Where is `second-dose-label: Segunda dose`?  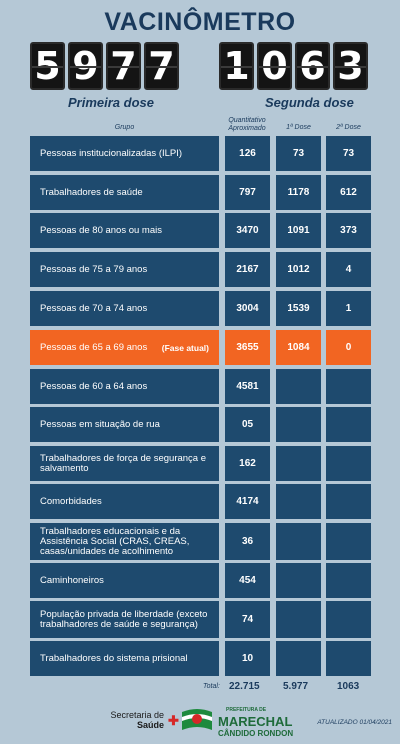
second-dose-label: Segunda dose is located at coordinates (309, 102).